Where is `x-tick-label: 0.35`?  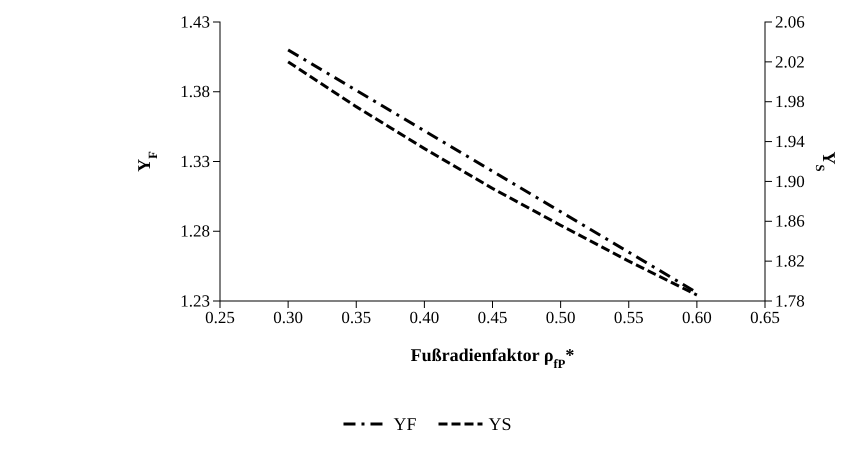 x-tick-label: 0.35 is located at coordinates (356, 318).